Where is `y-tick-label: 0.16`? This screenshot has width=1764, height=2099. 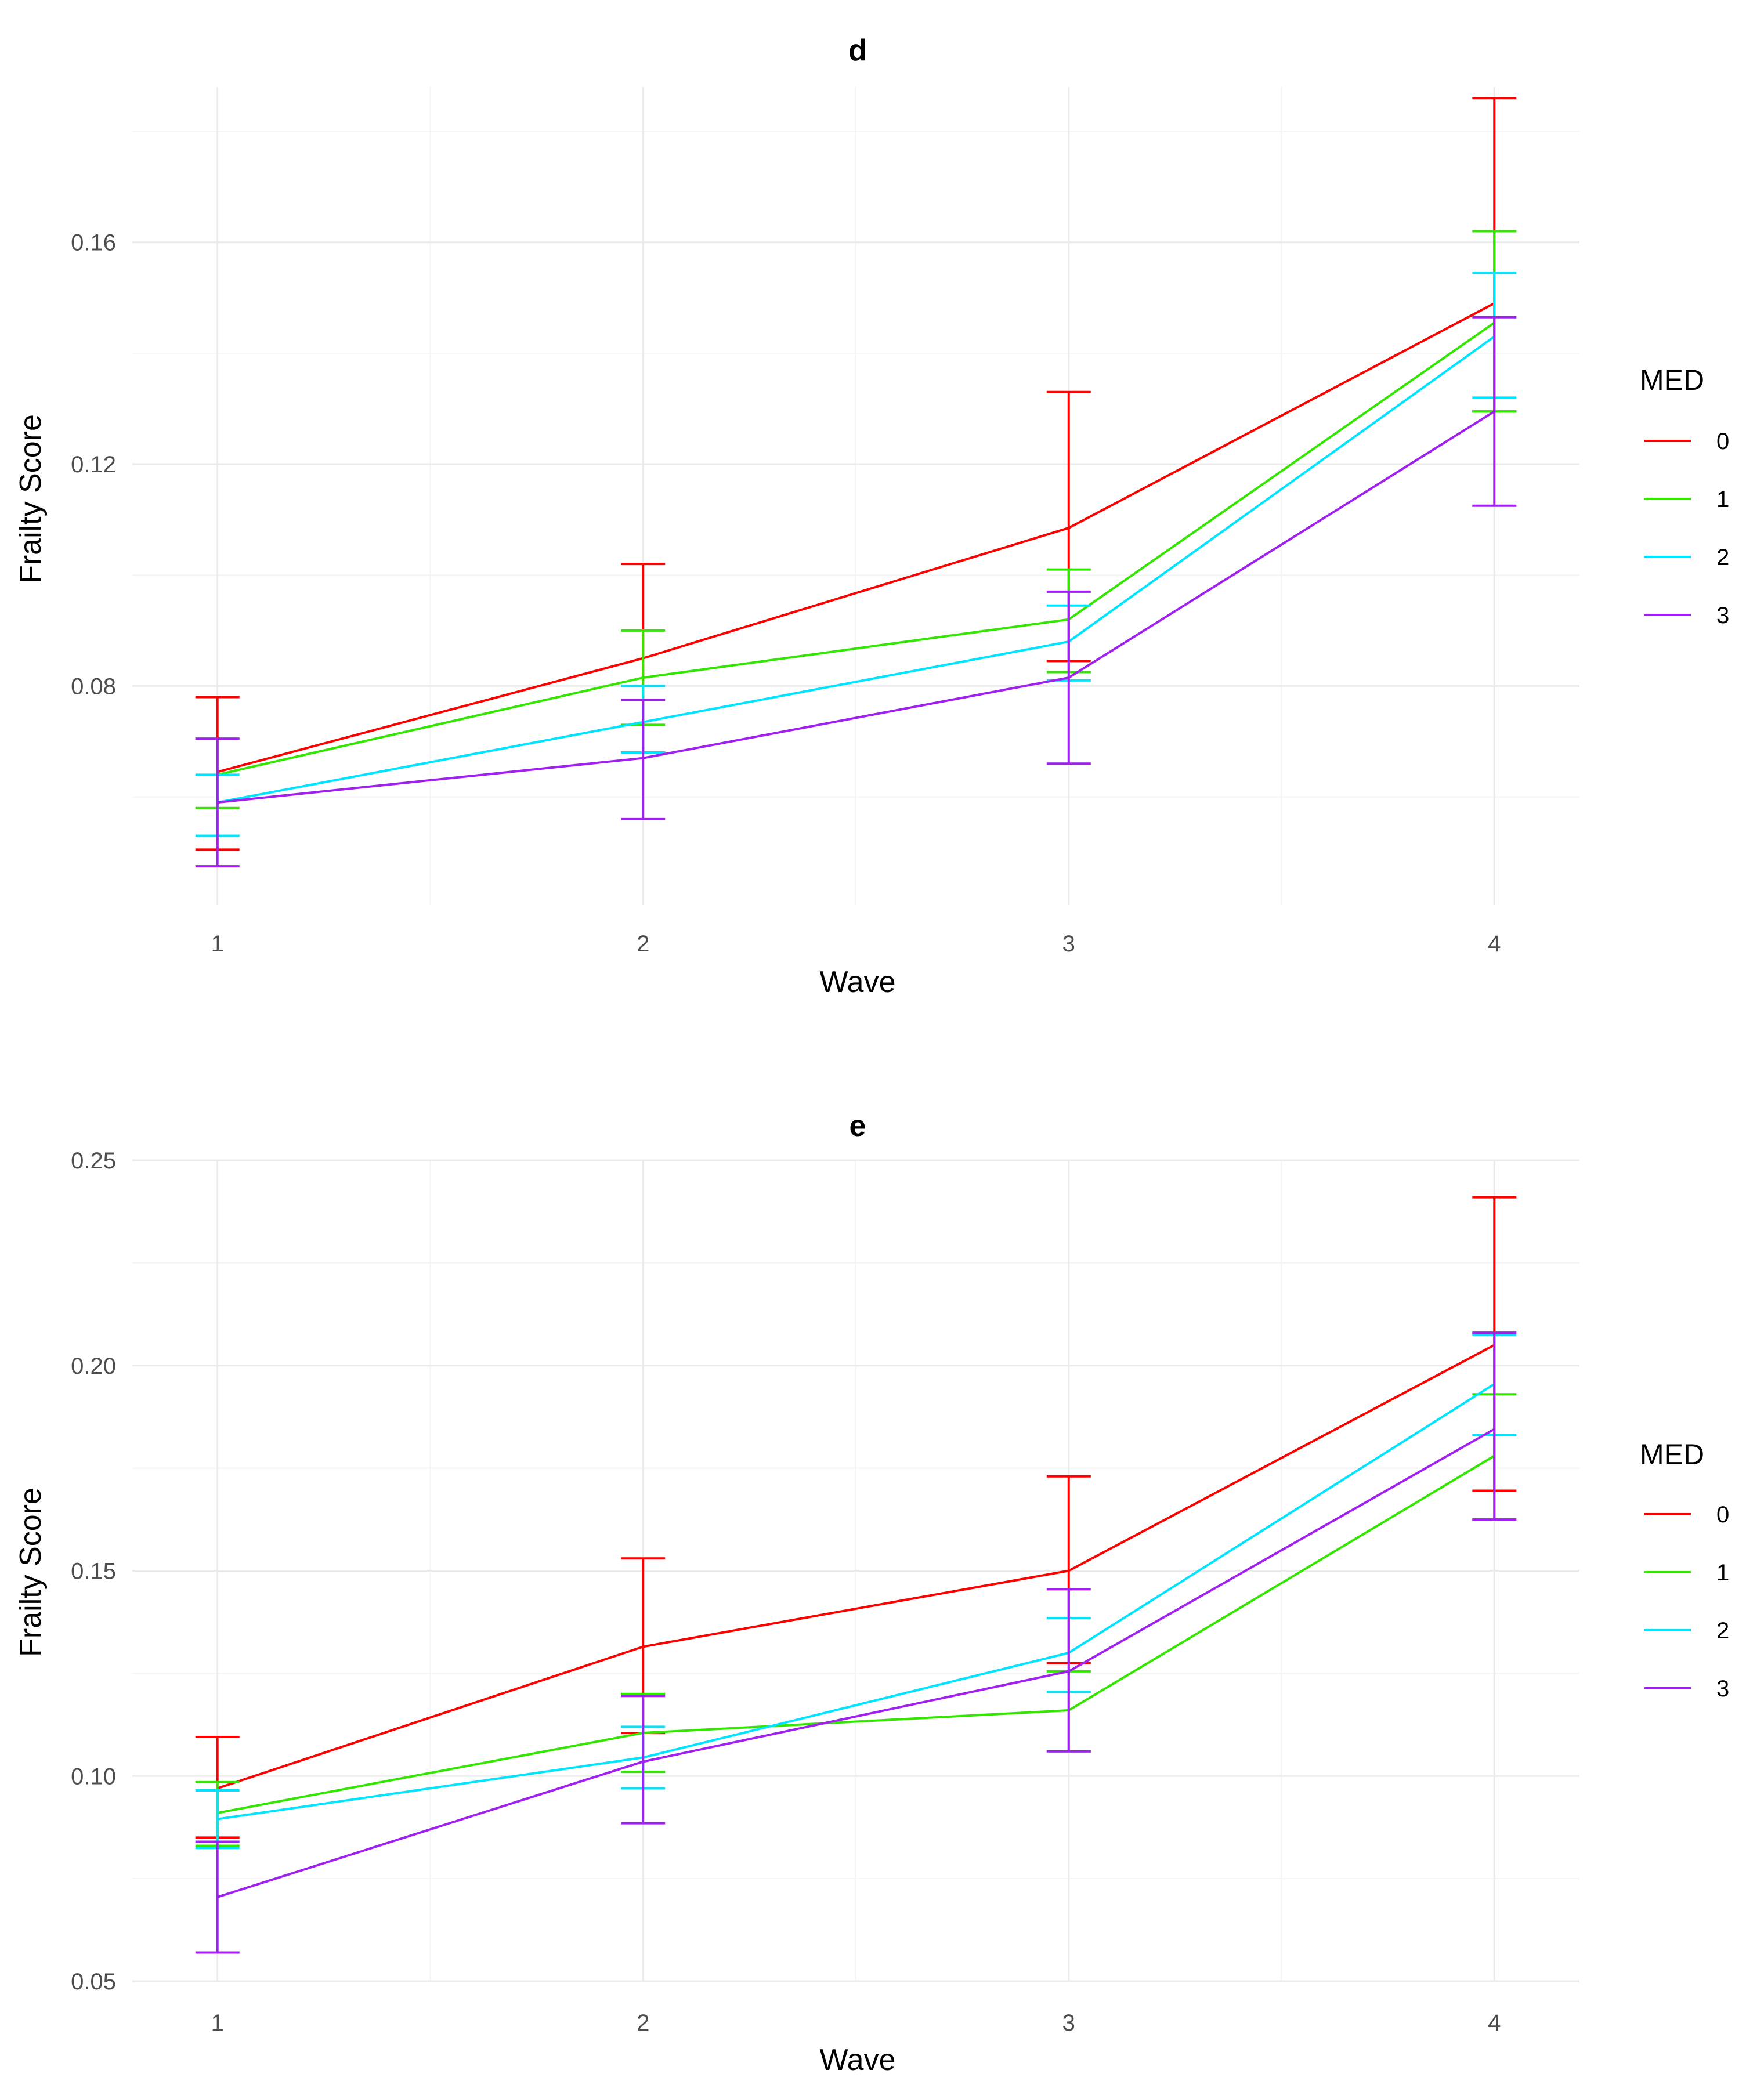 y-tick-label: 0.16 is located at coordinates (93, 243).